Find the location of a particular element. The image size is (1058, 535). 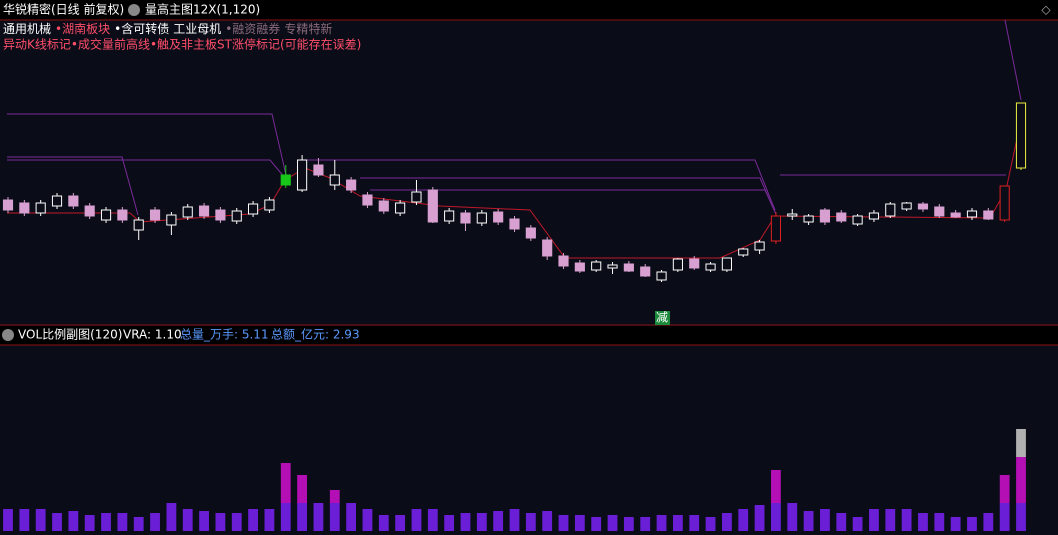

volume-header-bar is located at coordinates (529, 335).